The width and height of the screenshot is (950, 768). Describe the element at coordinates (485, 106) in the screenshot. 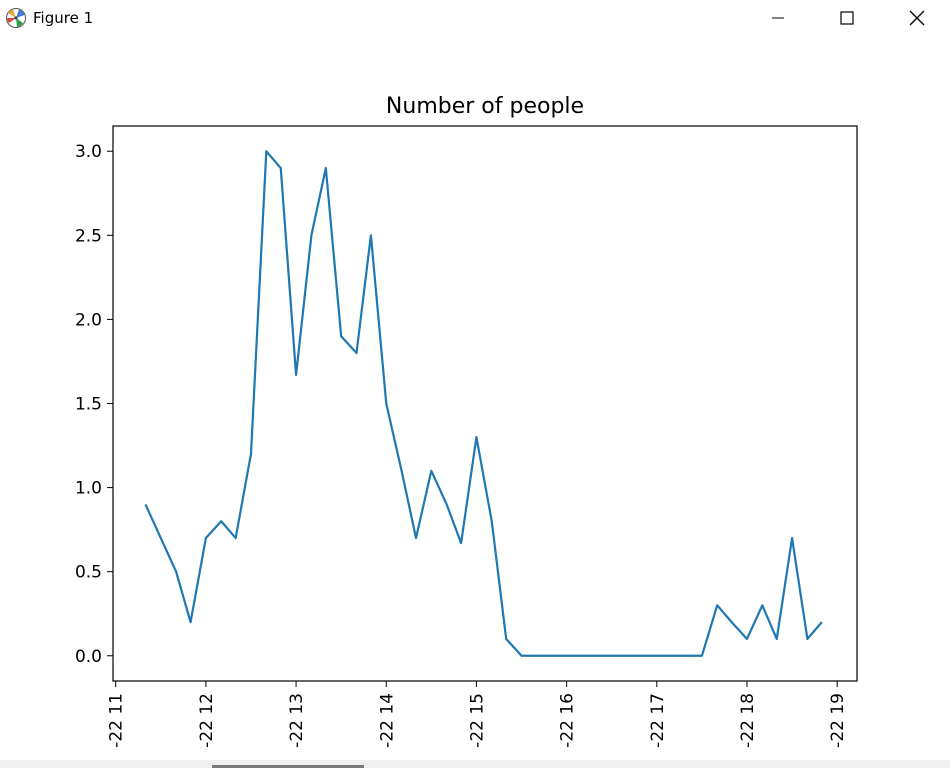

I see `chart-title: Number of people` at that location.